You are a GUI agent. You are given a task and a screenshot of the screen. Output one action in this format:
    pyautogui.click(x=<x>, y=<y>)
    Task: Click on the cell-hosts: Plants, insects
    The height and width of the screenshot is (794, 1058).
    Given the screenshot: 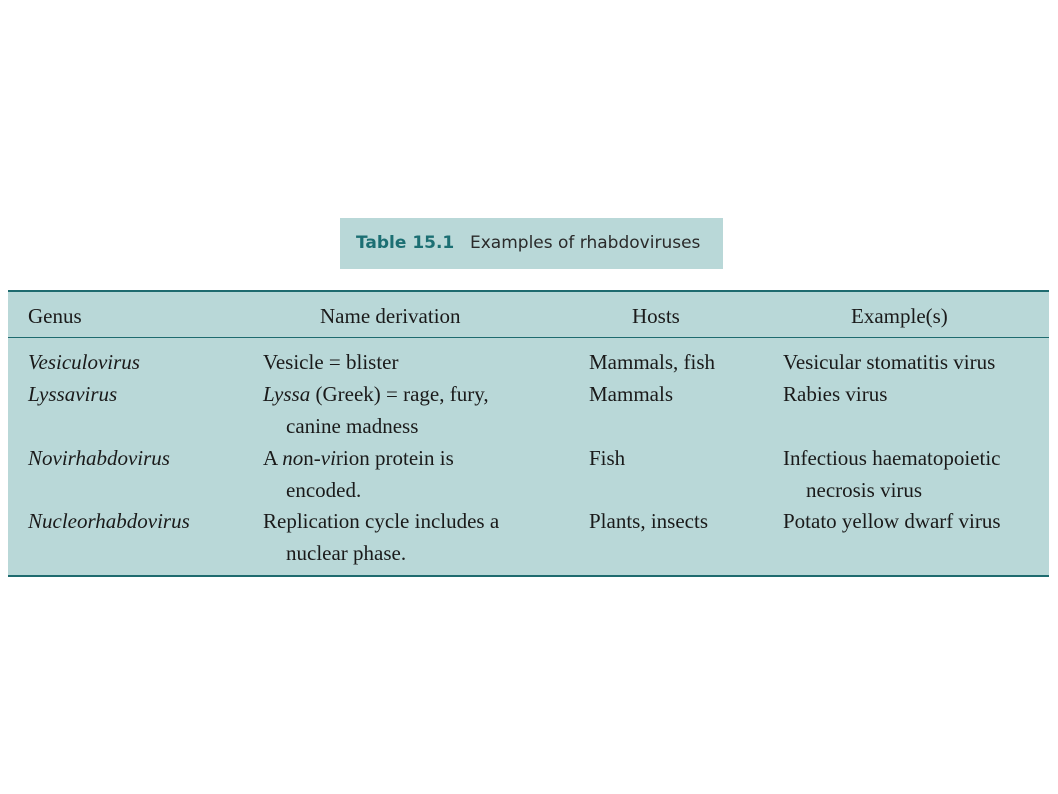 What is the action you would take?
    pyautogui.click(x=648, y=521)
    